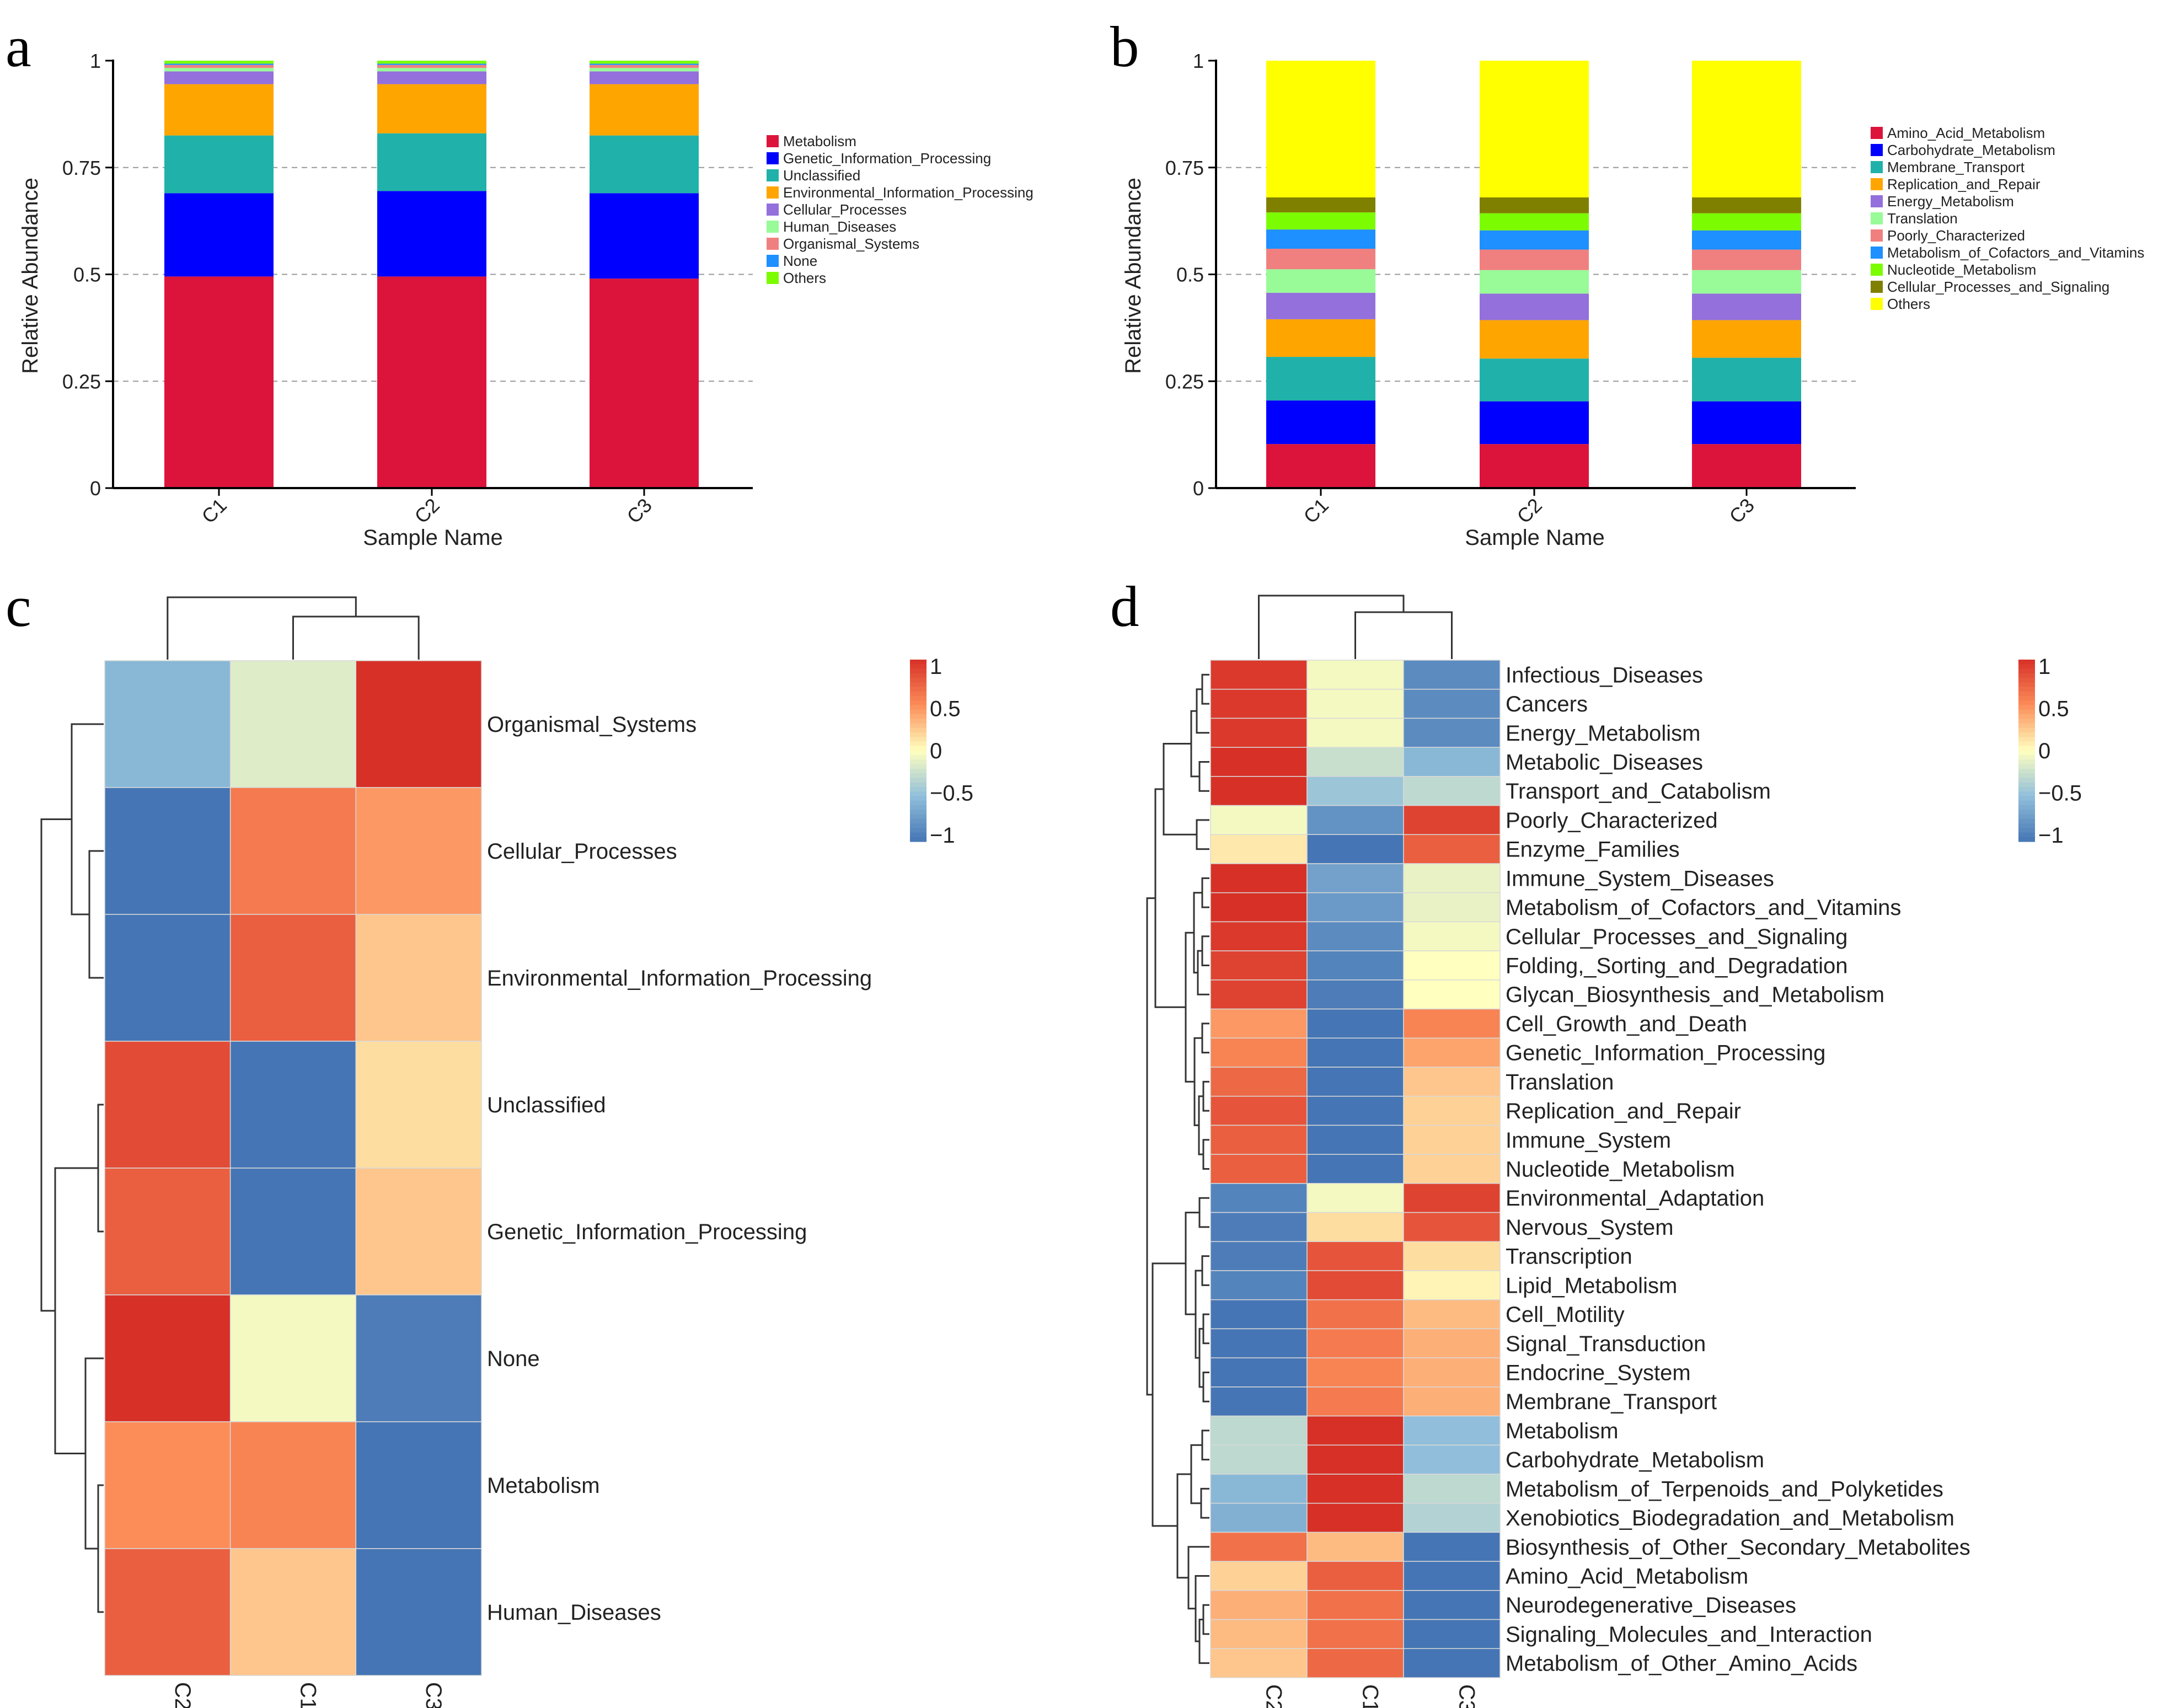 The height and width of the screenshot is (1708, 2169). I want to click on heatmap-cell-environmental-adaptation-c3, so click(1452, 1198).